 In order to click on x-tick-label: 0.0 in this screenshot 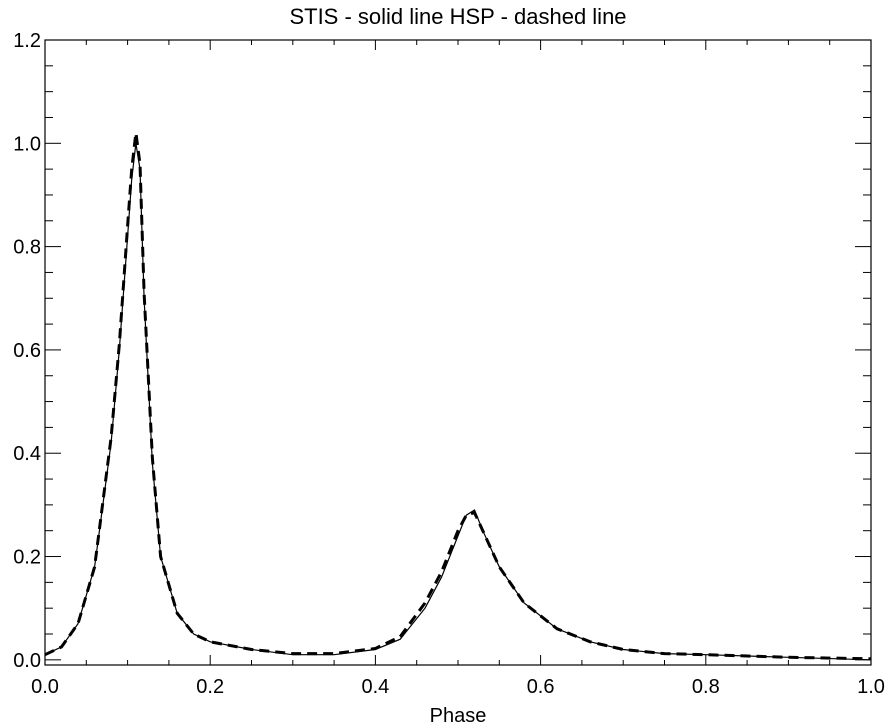, I will do `click(45, 687)`.